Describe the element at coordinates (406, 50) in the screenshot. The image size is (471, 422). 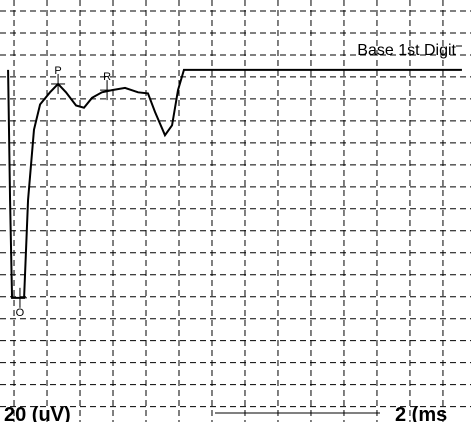
I see `chart-title: Base 1st Digit` at that location.